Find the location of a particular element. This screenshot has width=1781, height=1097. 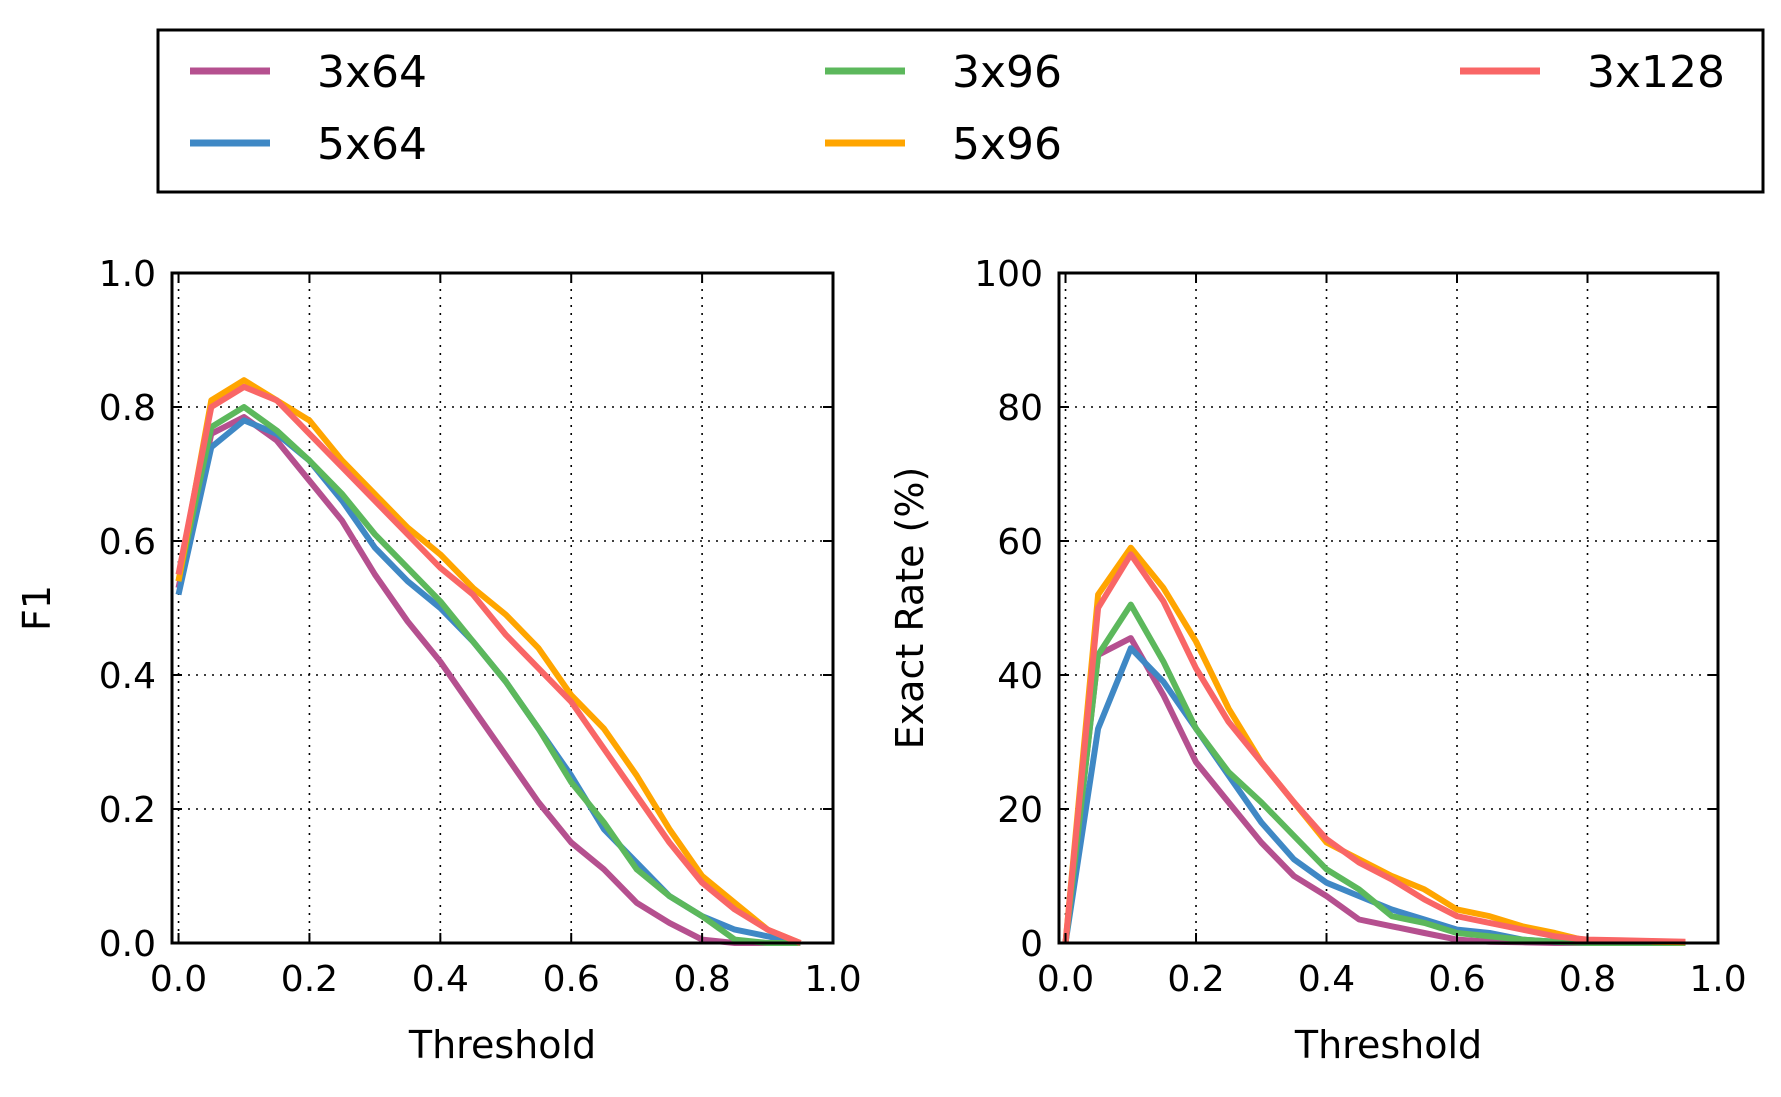

y-tick-label: 0.2 is located at coordinates (127, 810).